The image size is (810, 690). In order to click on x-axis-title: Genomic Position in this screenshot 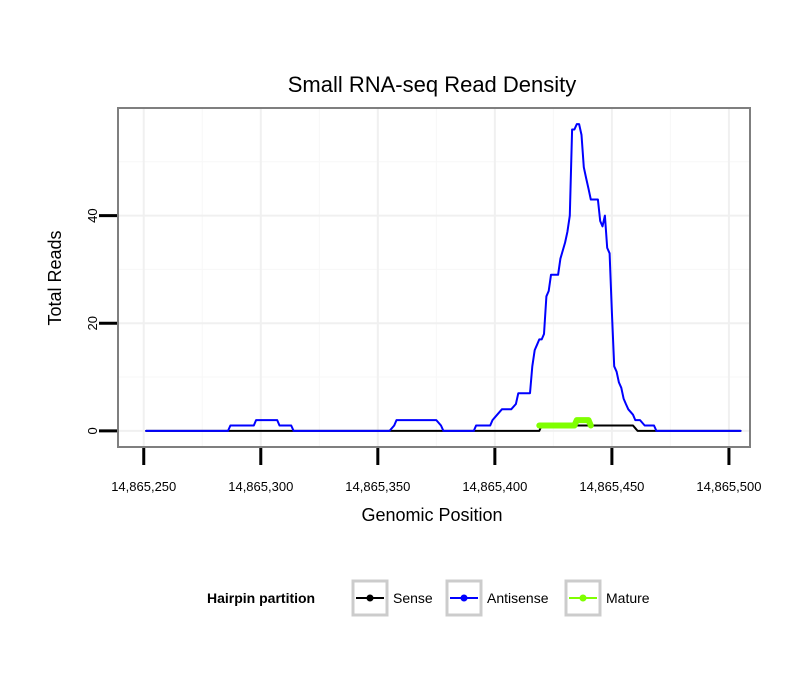, I will do `click(431, 515)`.